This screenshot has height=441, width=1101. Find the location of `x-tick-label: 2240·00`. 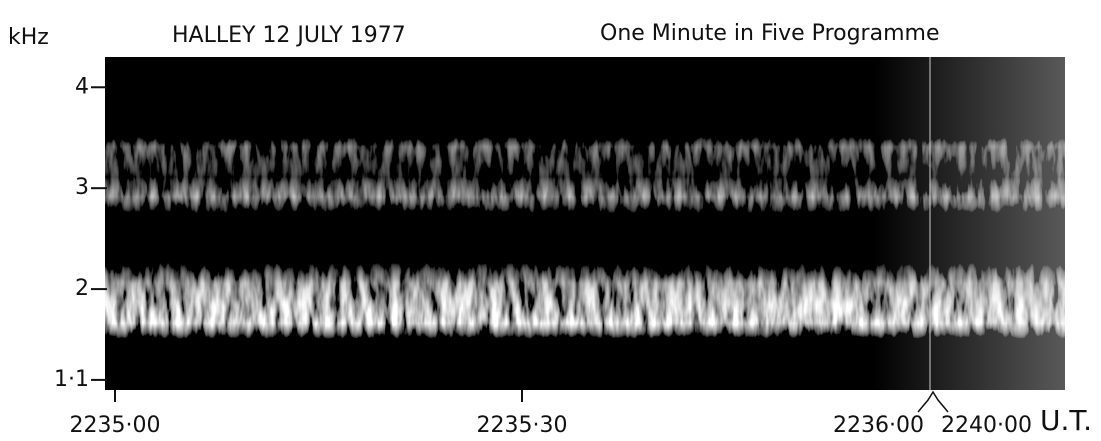

x-tick-label: 2240·00 is located at coordinates (986, 425).